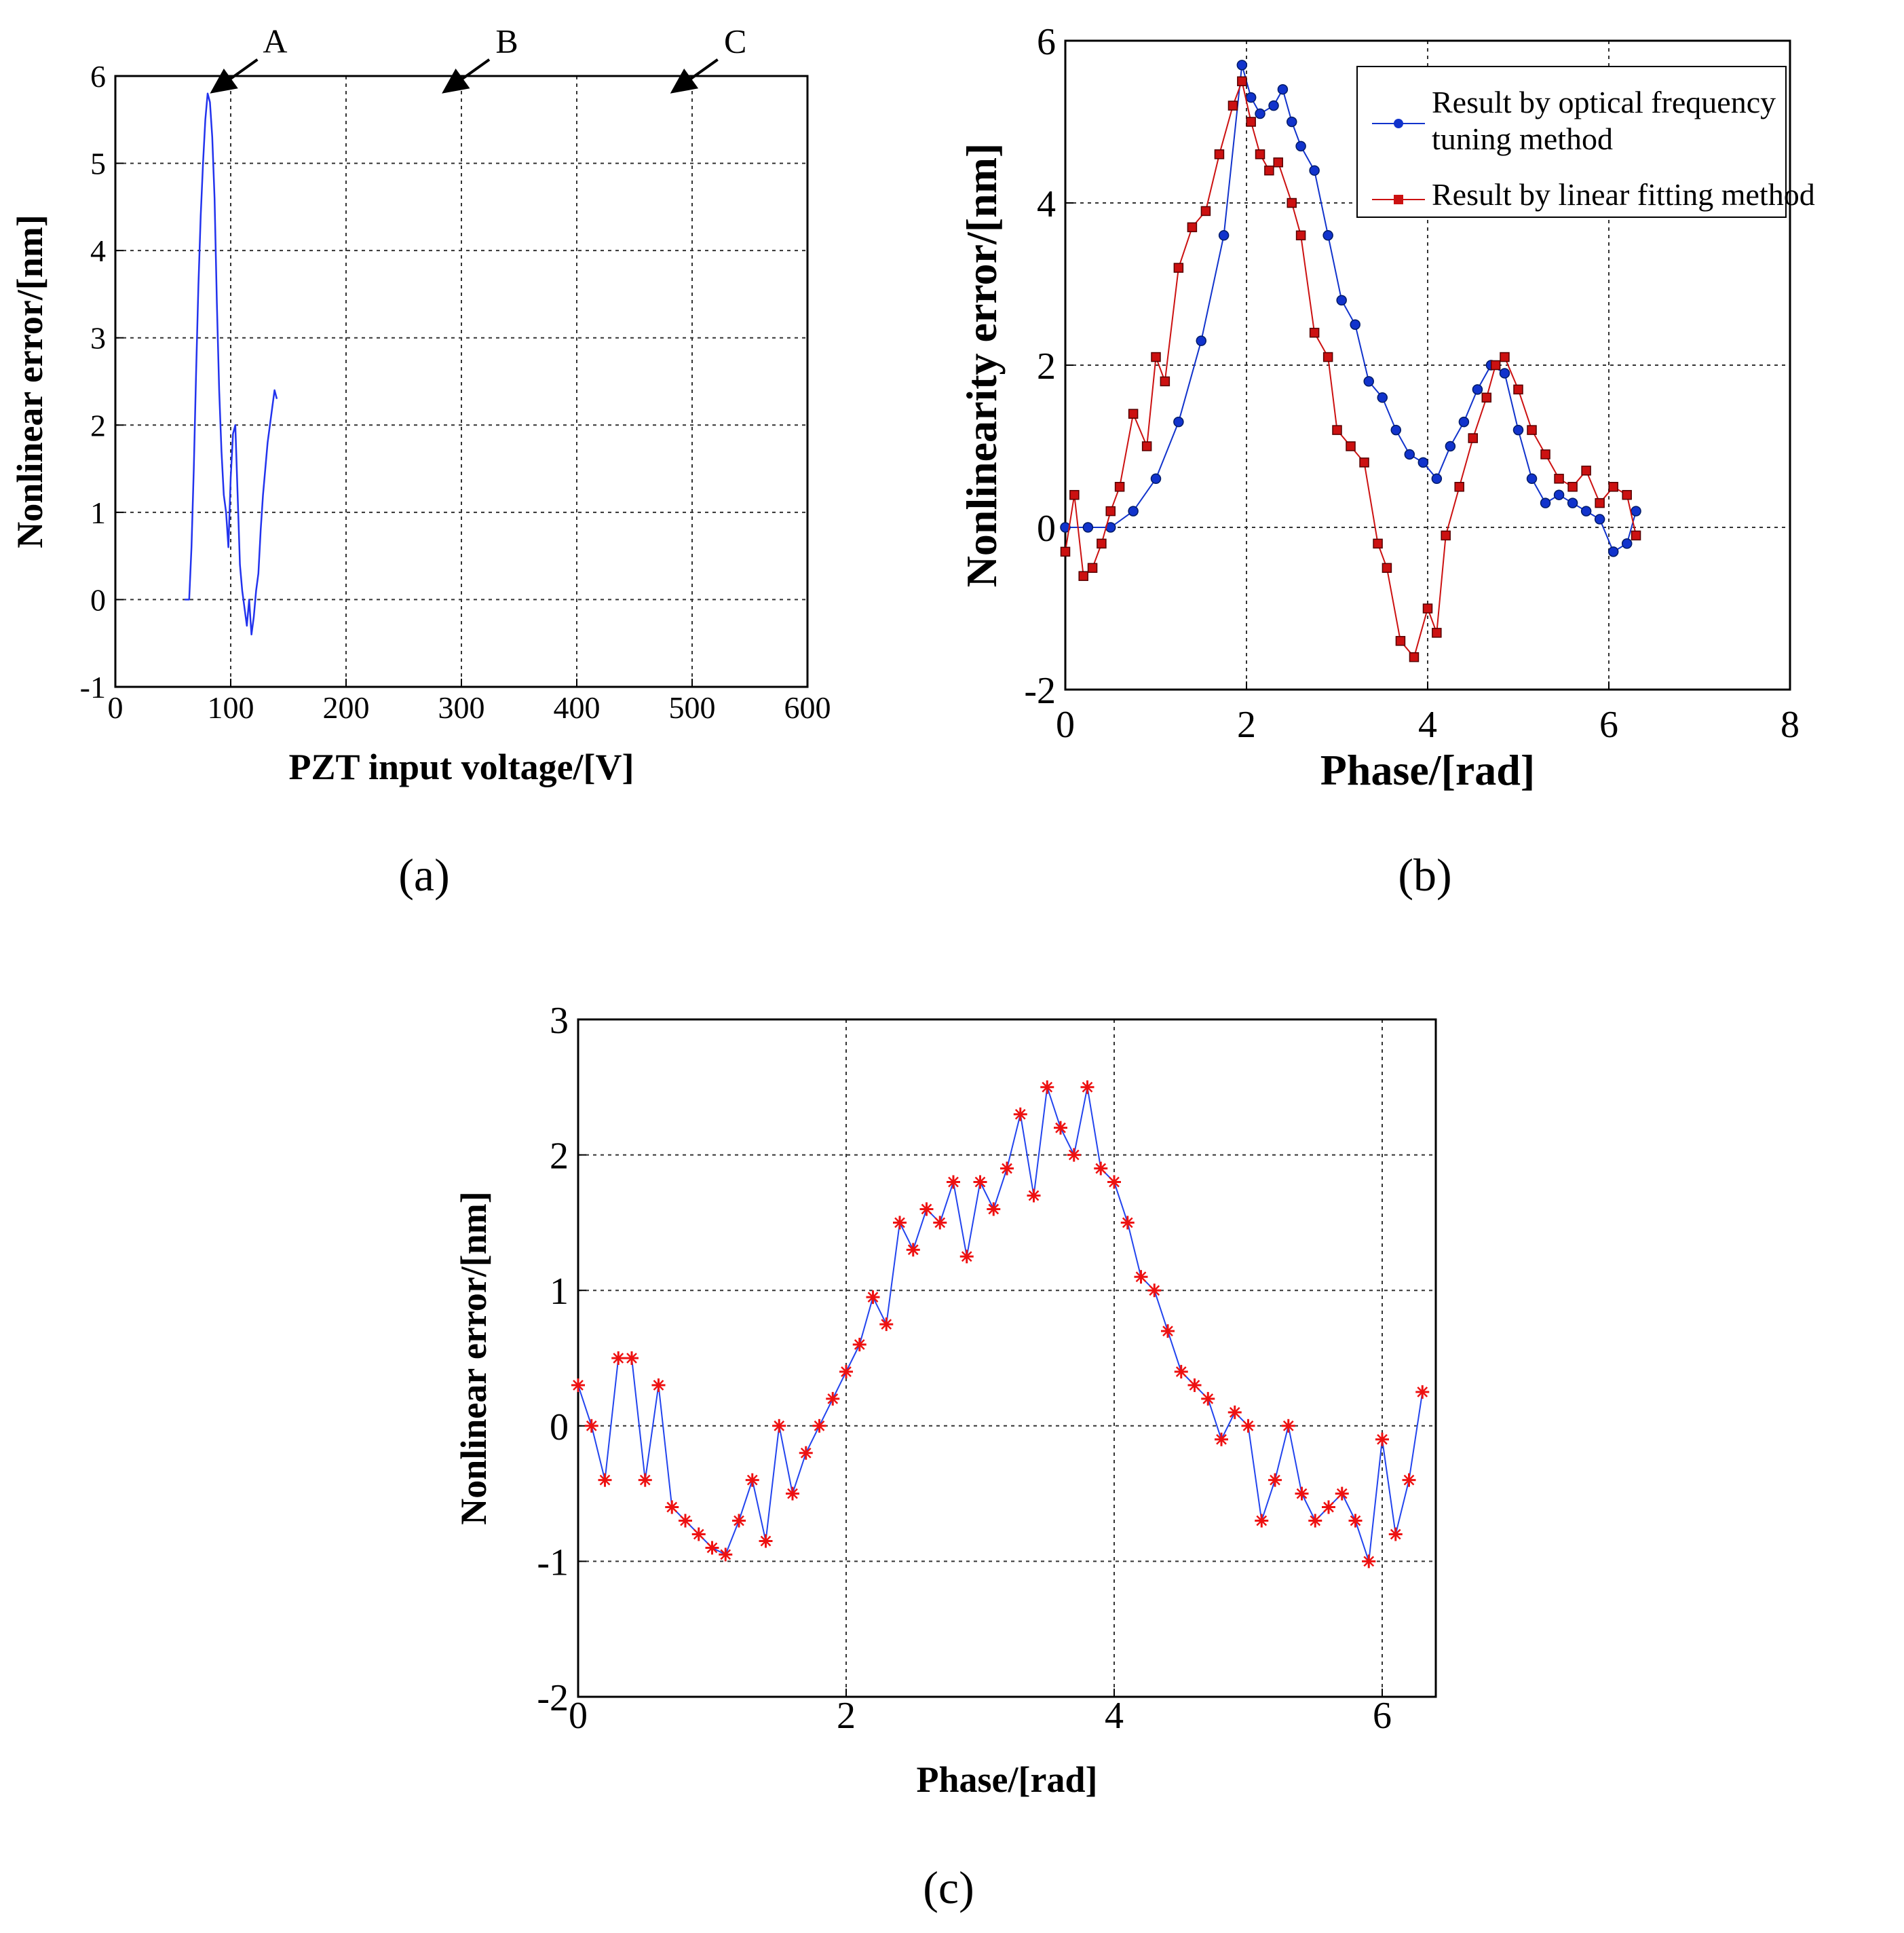 Image resolution: width=1904 pixels, height=1933 pixels. Describe the element at coordinates (1114, 1716) in the screenshot. I see `x-tick-label: 4` at that location.